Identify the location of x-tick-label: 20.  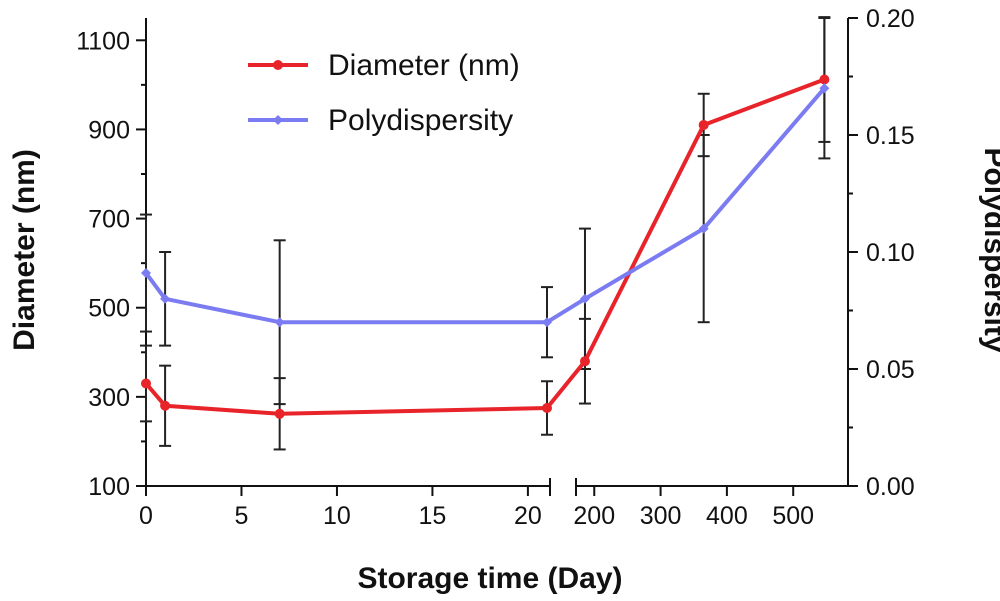
(528, 516).